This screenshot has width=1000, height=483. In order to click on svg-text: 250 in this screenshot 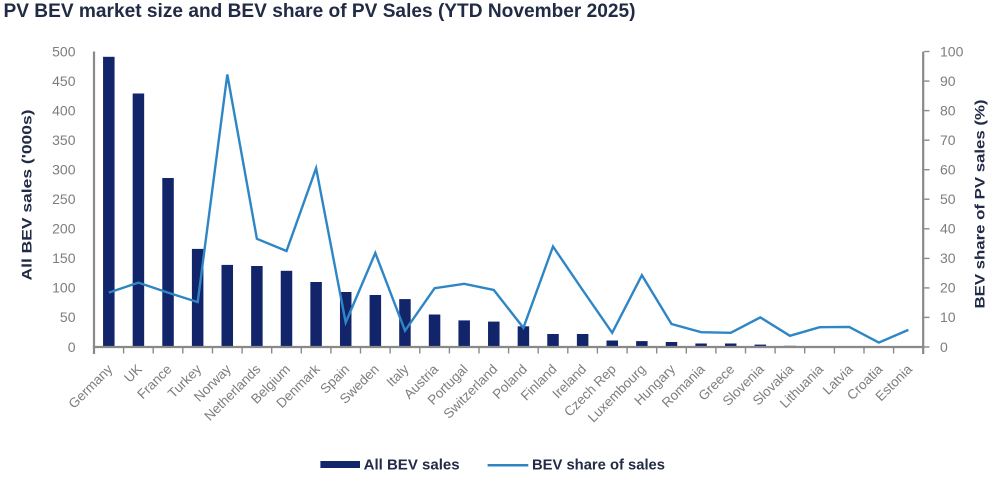, I will do `click(64, 199)`.